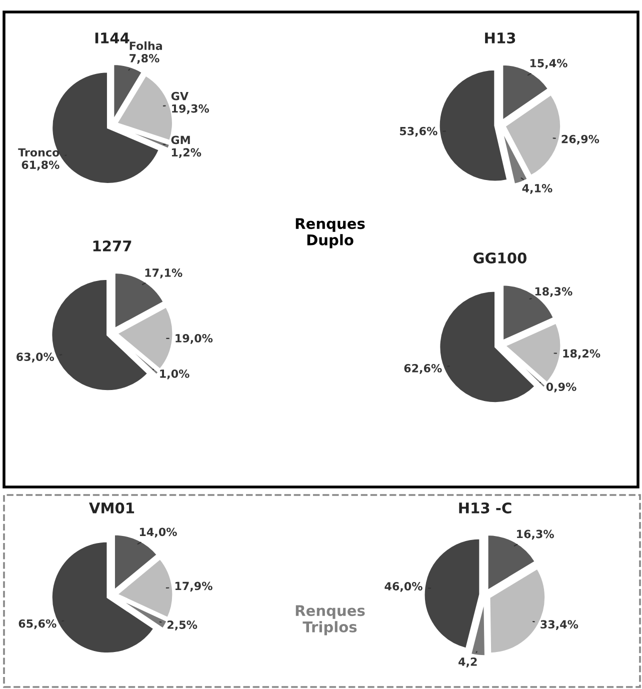 The image size is (642, 689). I want to click on slice-label: GV, so click(179, 96).